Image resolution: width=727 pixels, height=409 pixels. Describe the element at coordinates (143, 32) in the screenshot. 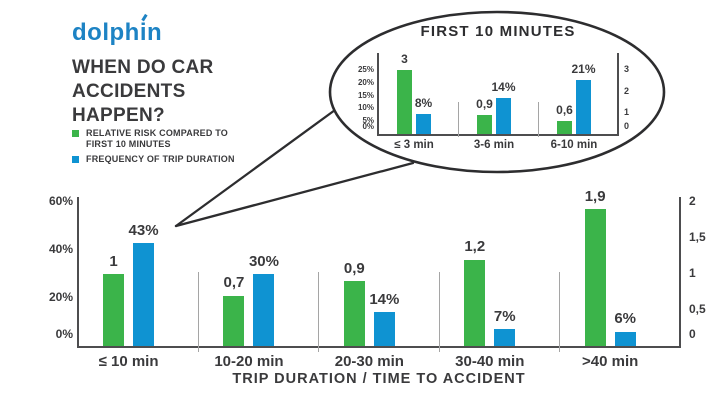

I see `logo-fin-i: i` at that location.